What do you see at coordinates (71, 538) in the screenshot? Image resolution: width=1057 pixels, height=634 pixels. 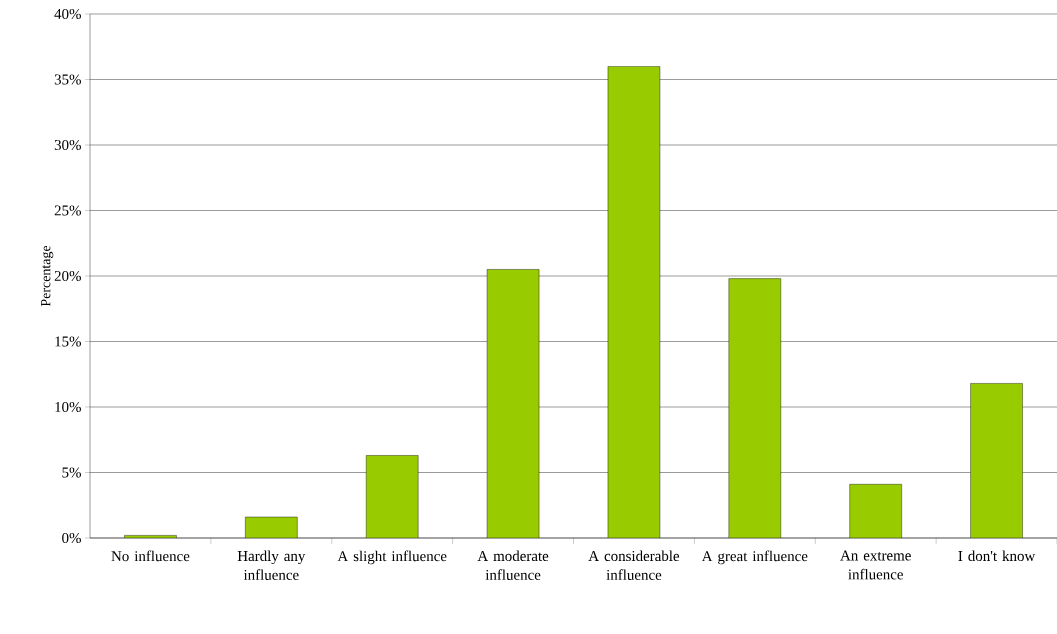 I see `y-tick-label: 0%` at bounding box center [71, 538].